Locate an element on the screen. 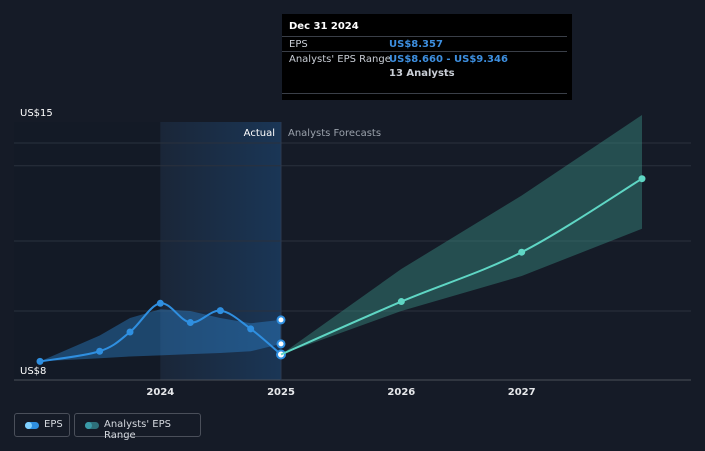  tooltip-range-value: US$8.660 - US$9.346 is located at coordinates (448, 59).